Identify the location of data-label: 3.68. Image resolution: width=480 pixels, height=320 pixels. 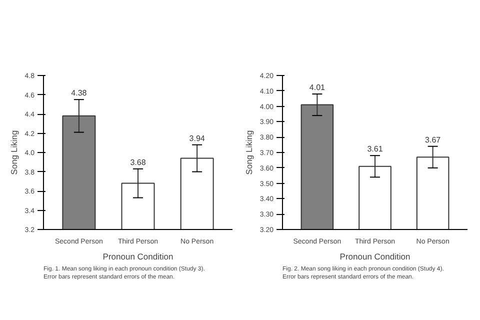
(138, 162).